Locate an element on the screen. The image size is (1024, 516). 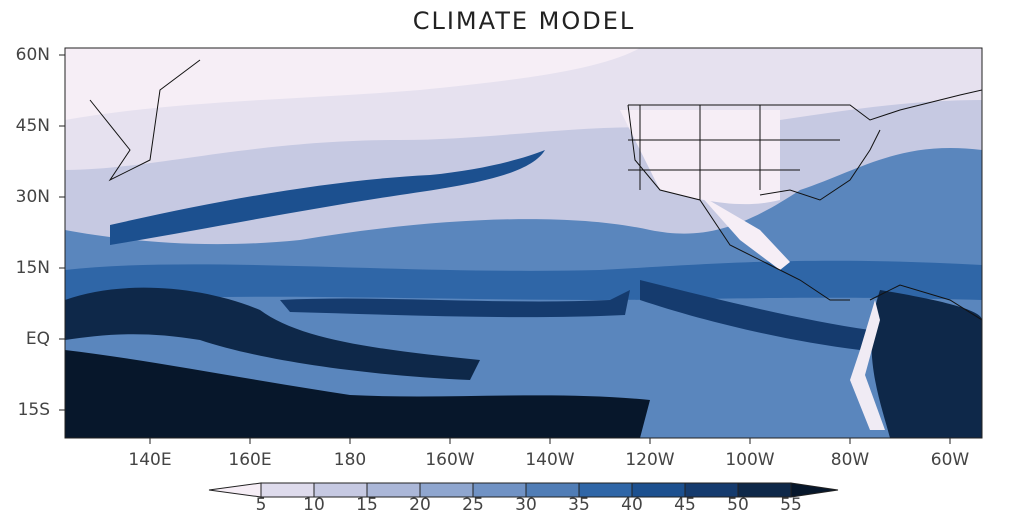
lon-tick-label: 140W is located at coordinates (549, 460).